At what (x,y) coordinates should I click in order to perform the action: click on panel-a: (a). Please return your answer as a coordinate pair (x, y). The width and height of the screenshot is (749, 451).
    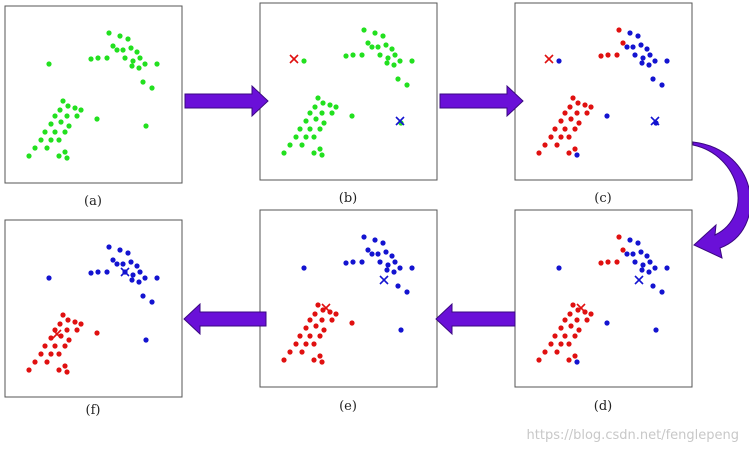
    Looking at the image, I should click on (93, 107).